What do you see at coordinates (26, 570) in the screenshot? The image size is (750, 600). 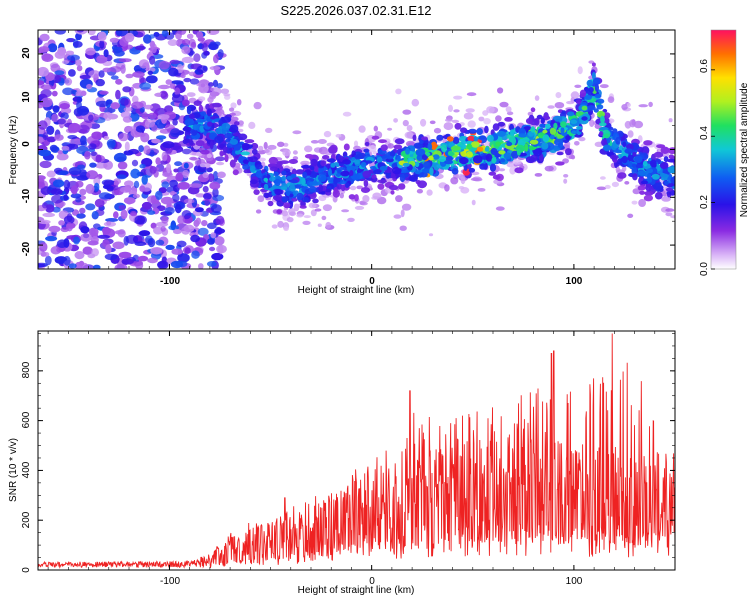 I see `snr-ytick-label: 0` at bounding box center [26, 570].